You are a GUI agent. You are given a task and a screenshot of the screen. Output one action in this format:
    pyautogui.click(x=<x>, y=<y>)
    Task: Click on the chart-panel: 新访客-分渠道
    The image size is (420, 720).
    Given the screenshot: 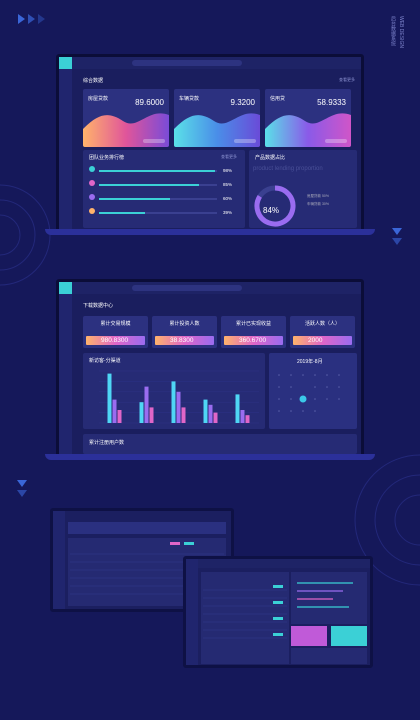 What is the action you would take?
    pyautogui.click(x=174, y=391)
    